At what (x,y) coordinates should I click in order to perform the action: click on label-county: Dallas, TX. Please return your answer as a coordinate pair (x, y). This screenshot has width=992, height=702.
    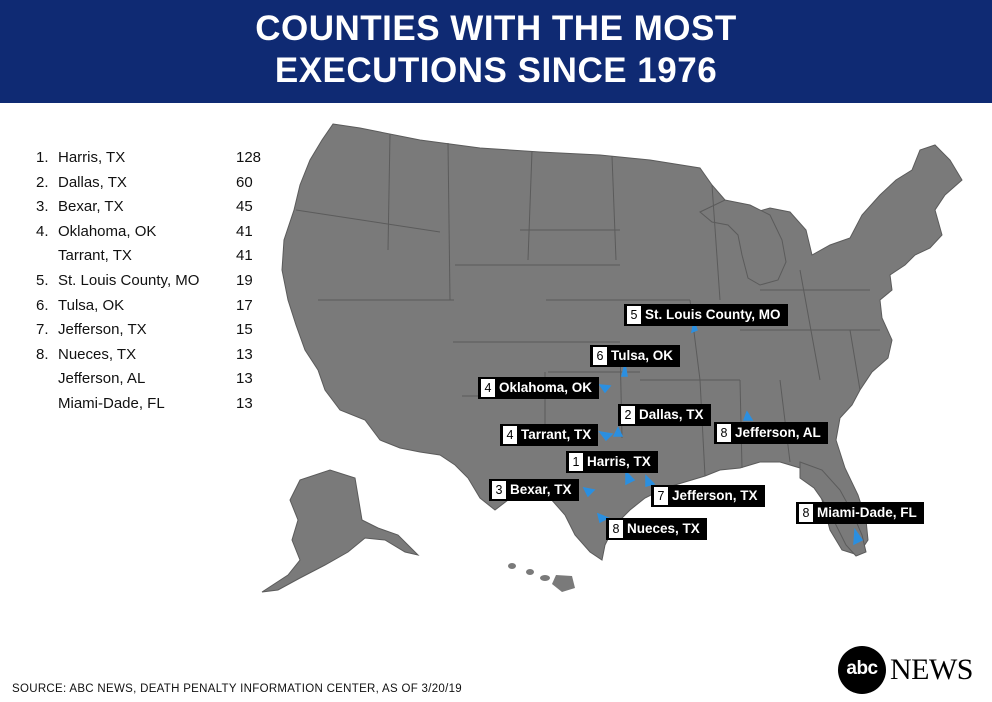
    Looking at the image, I should click on (671, 414).